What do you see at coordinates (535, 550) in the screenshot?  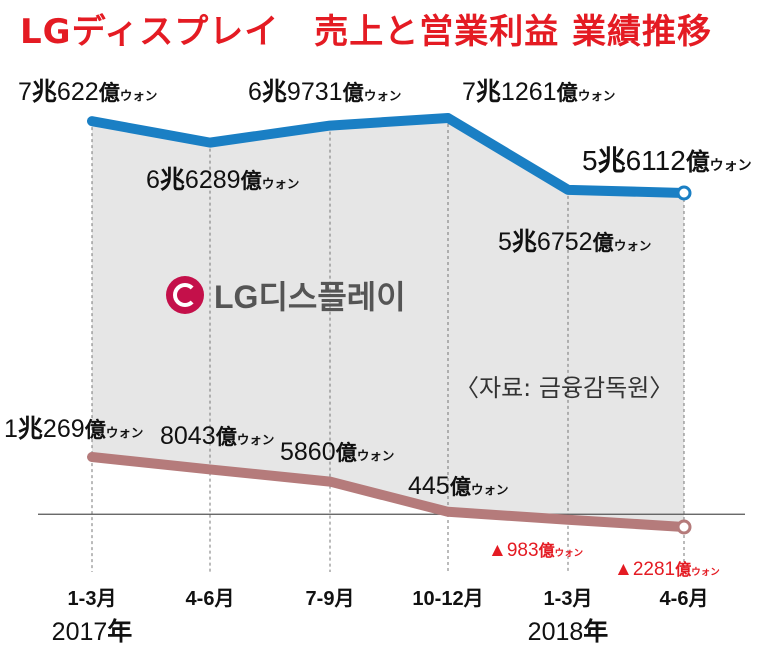 I see `profit-label-4: ▲983億ウォン` at bounding box center [535, 550].